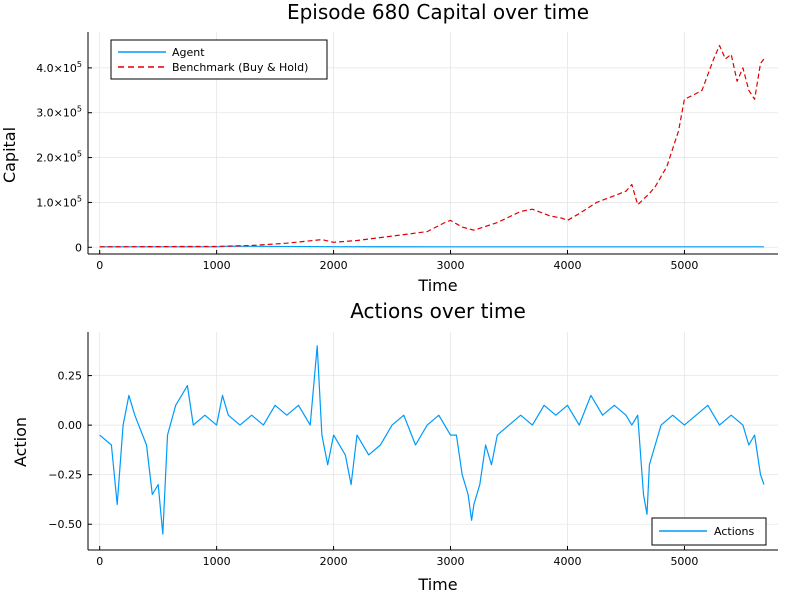 This screenshot has height=600, width=800. Describe the element at coordinates (734, 531) in the screenshot. I see `legend-label-actions: Actions` at that location.